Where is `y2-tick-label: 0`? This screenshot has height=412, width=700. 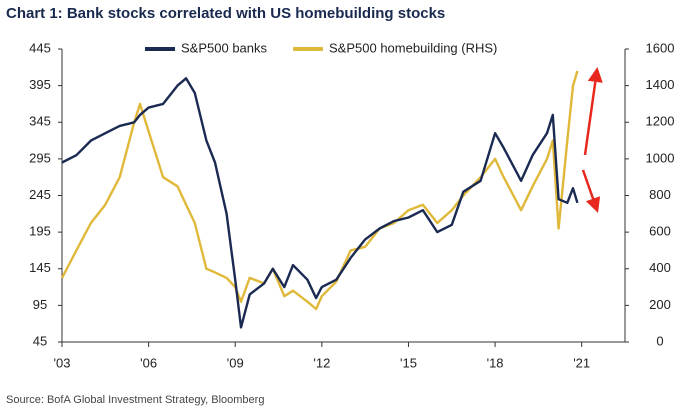
y2-tick-label: 0 is located at coordinates (659, 340).